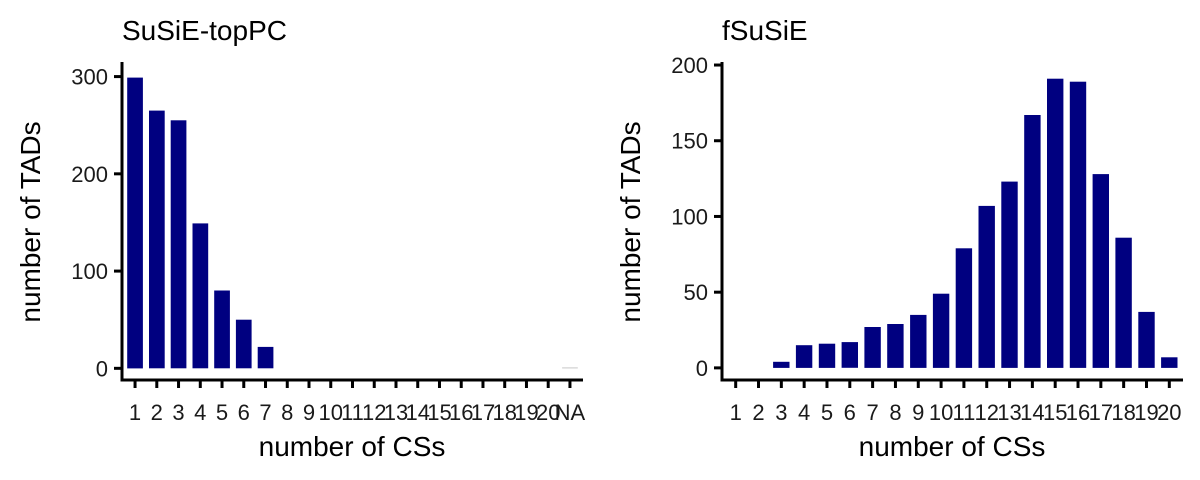  I want to click on y-tick-label: 150, so click(689, 141).